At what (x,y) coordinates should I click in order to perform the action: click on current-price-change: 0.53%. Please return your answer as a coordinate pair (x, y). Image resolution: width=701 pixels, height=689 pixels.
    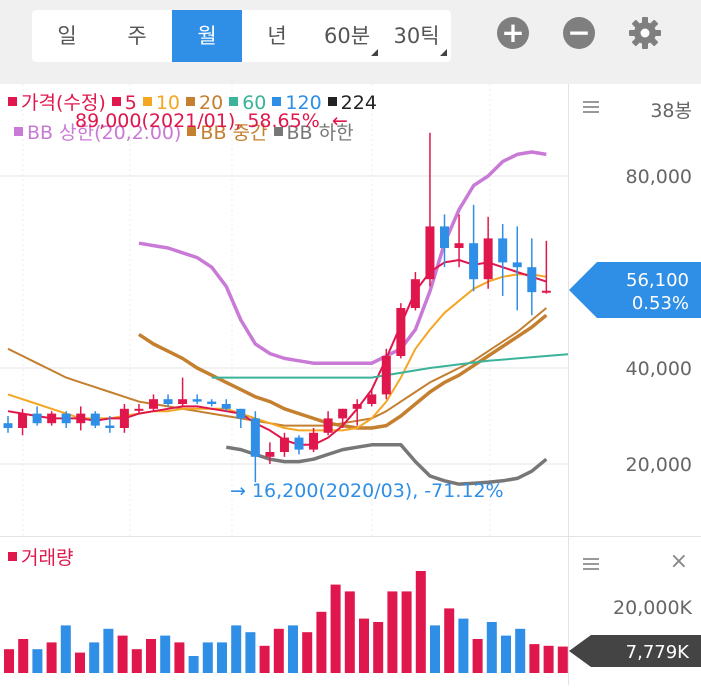
    Looking at the image, I should click on (660, 303).